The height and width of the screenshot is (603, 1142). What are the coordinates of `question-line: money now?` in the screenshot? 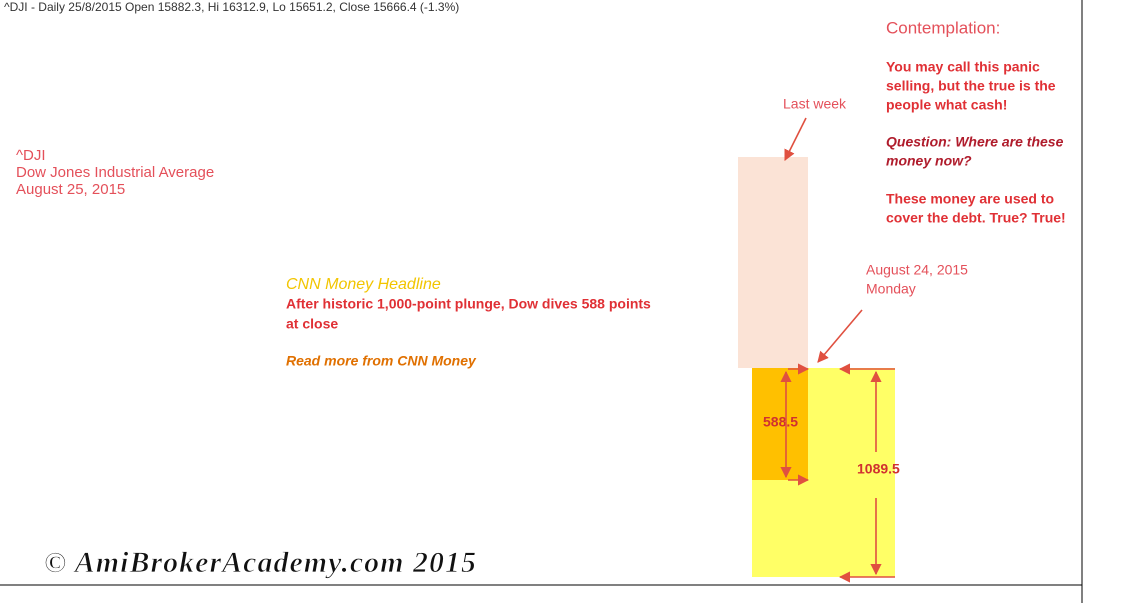 It's located at (929, 161).